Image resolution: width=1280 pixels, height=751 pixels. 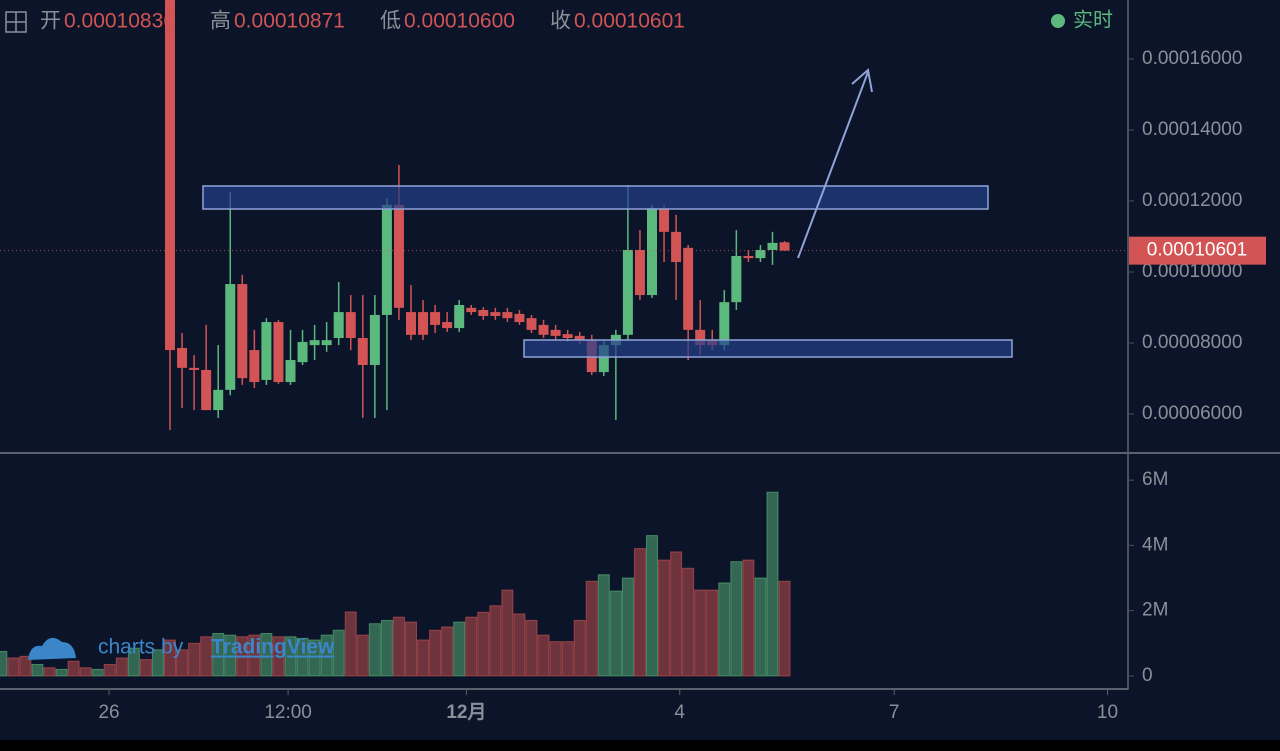 What do you see at coordinates (466, 712) in the screenshot?
I see `x-tick-label: 12月` at bounding box center [466, 712].